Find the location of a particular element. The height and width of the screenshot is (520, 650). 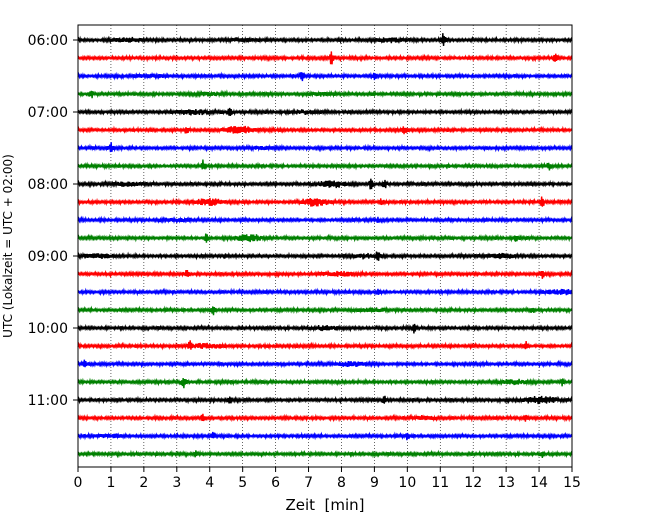

x-tick-label: 8 is located at coordinates (341, 483).